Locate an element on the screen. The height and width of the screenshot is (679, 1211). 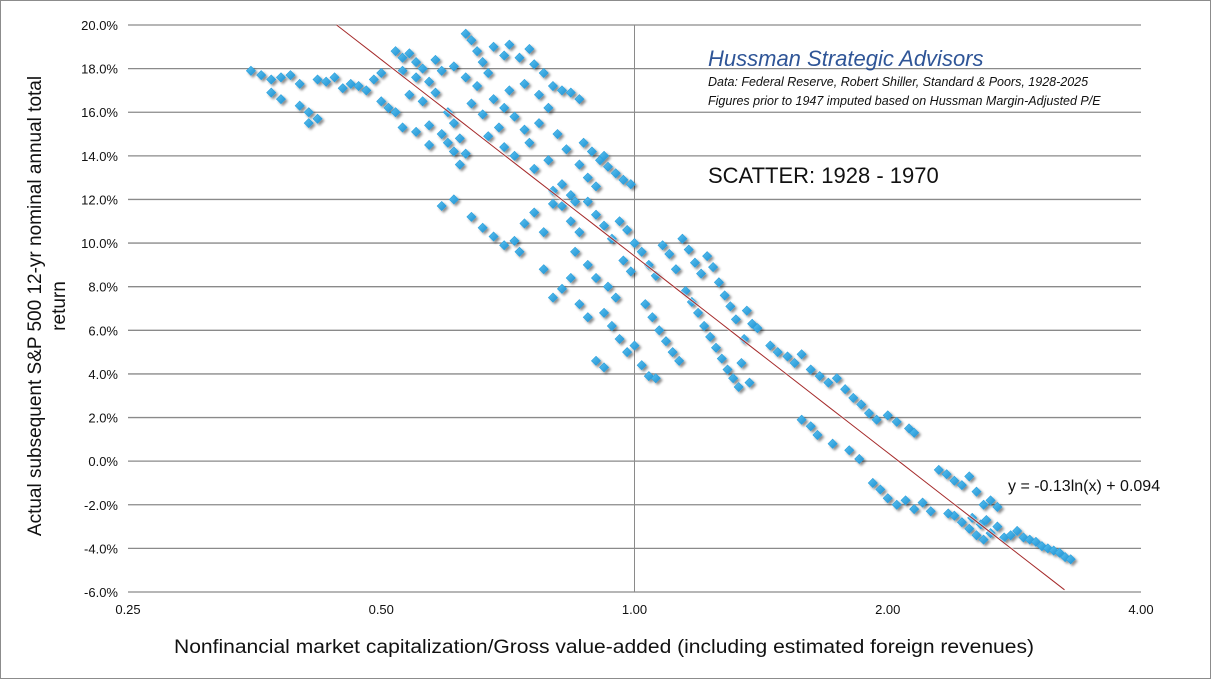
y-tick-label: 12.0% is located at coordinates (99, 199).